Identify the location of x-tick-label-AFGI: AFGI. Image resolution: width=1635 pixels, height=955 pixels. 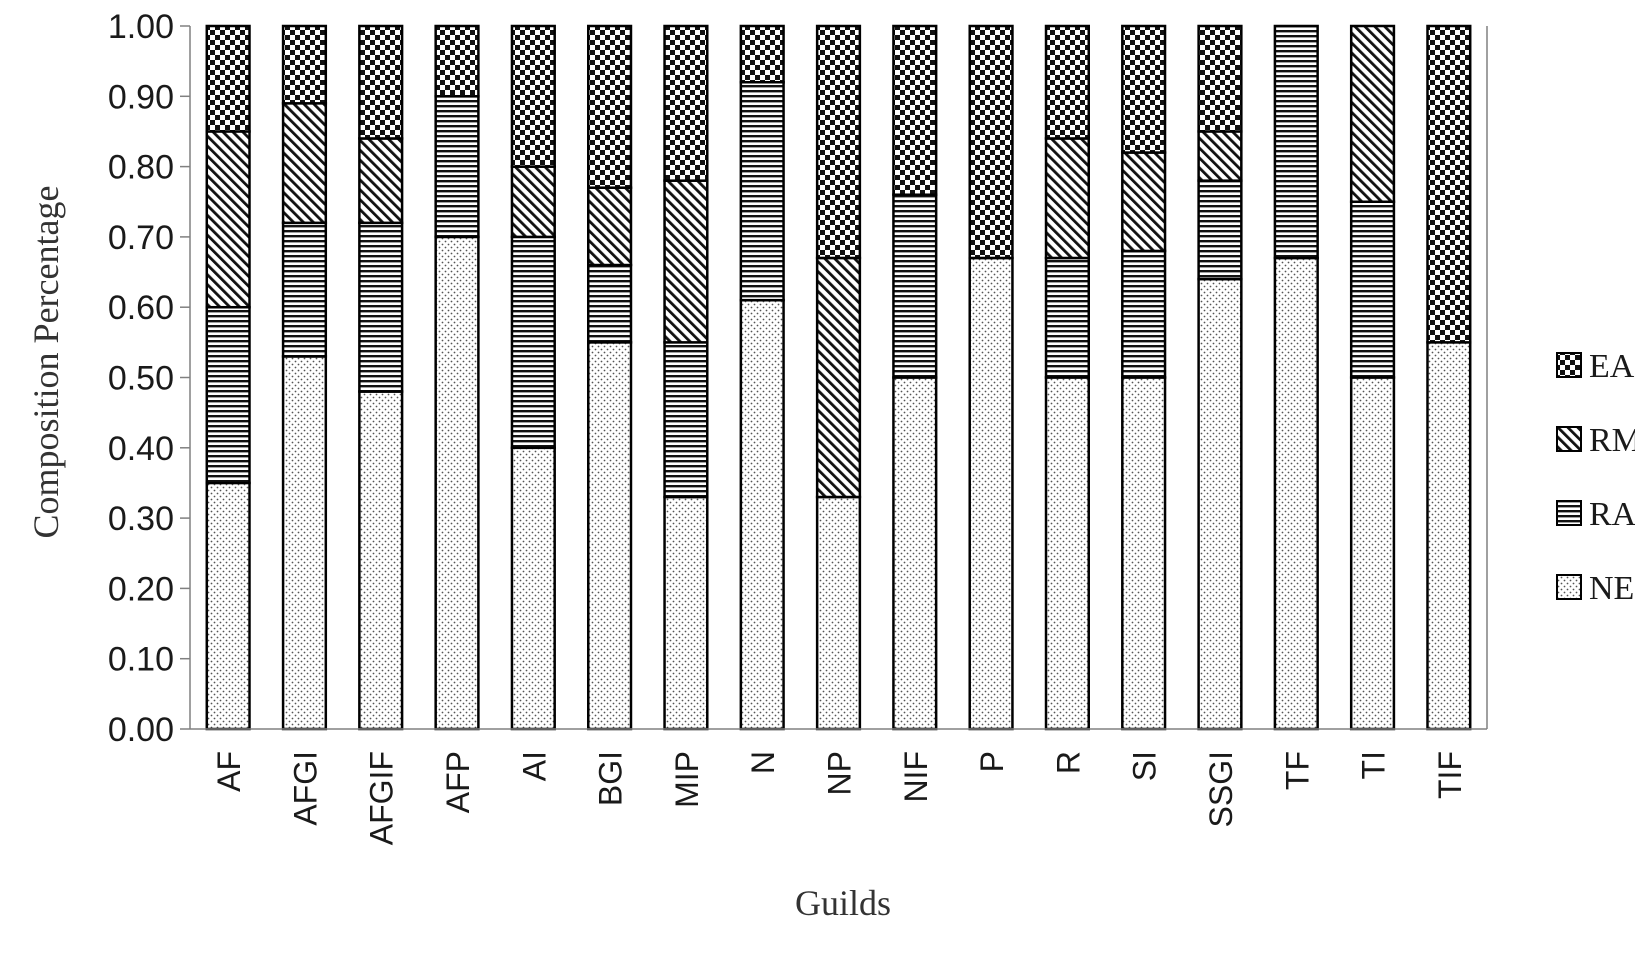
(305, 788).